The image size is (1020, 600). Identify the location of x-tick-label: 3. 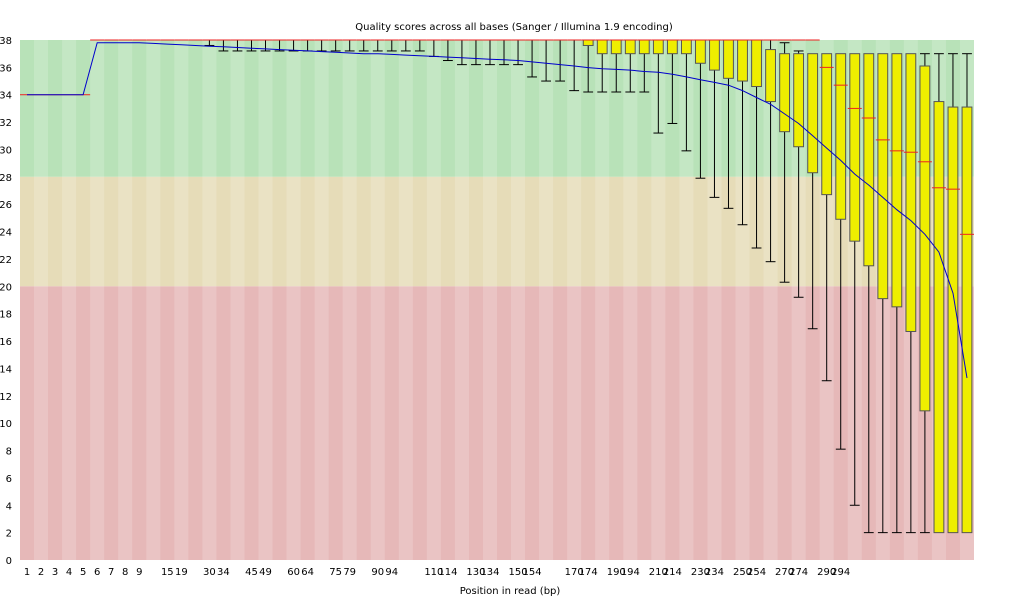
(55, 572).